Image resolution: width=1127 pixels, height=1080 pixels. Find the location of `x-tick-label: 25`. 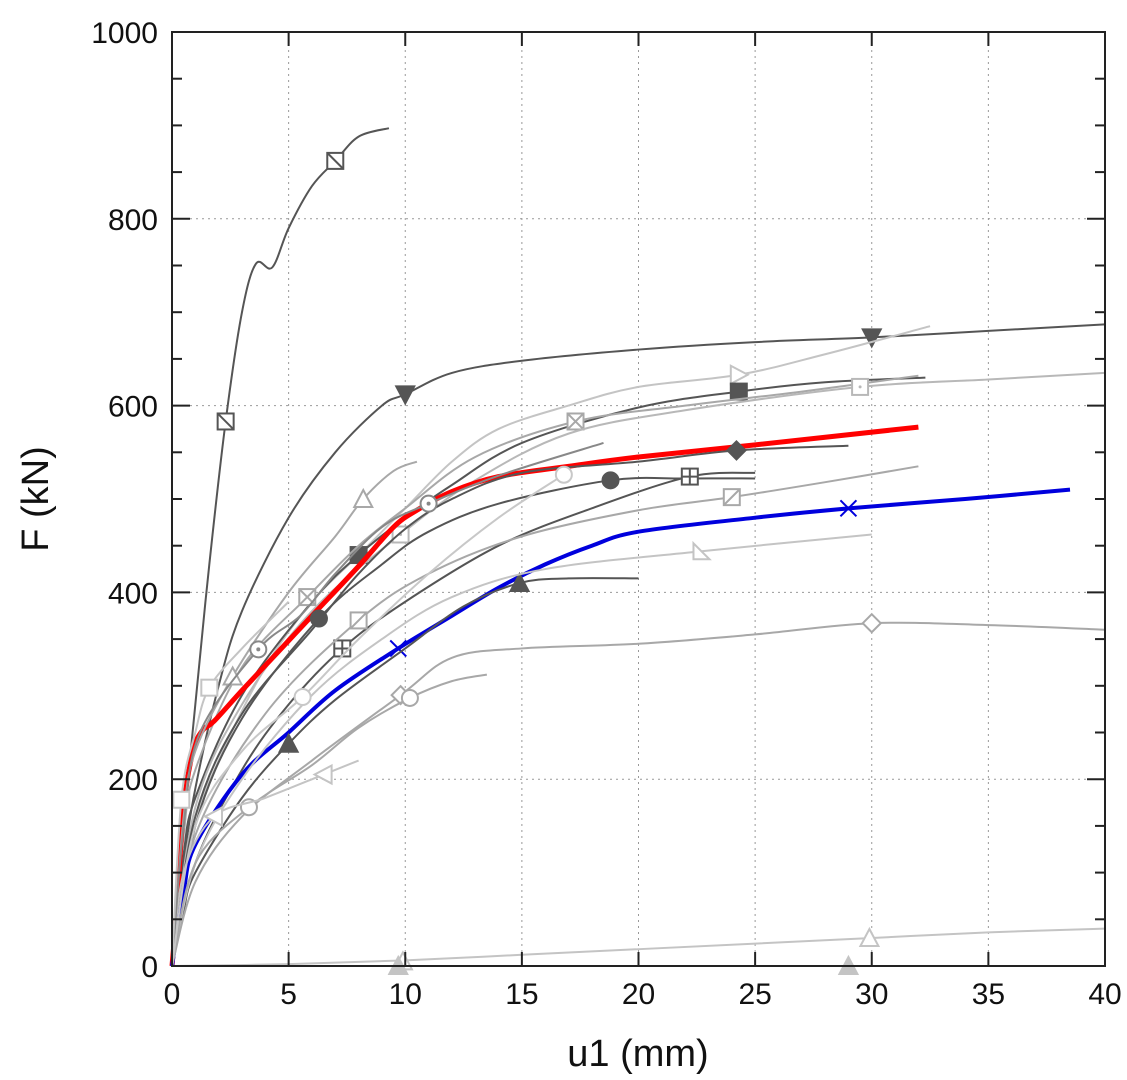

x-tick-label: 25 is located at coordinates (754, 994).